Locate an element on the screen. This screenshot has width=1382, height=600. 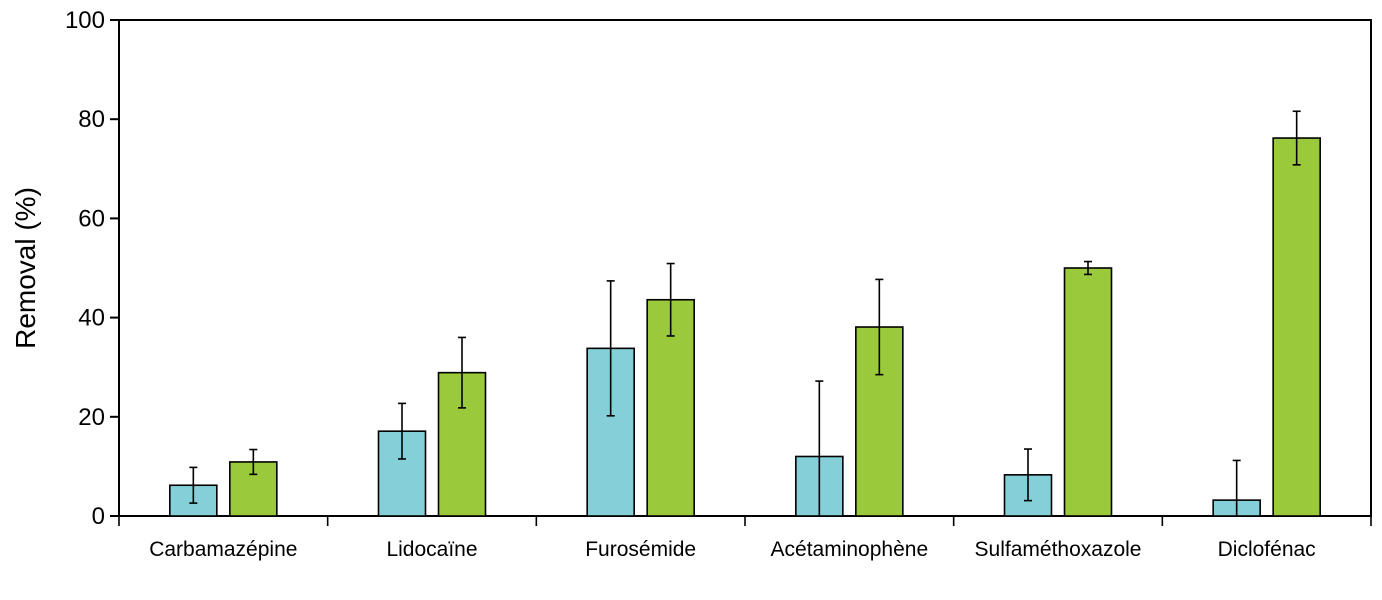
y-tick-label: 80 is located at coordinates (91, 119).